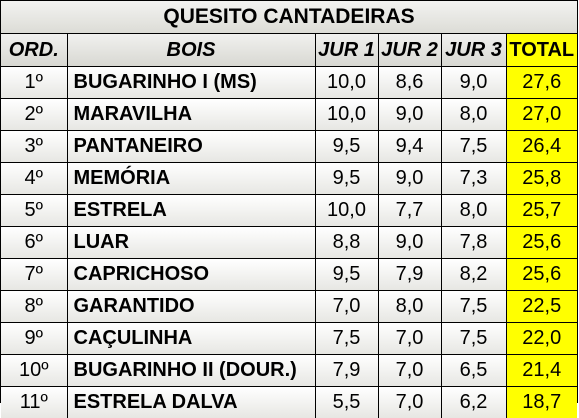 The image size is (579, 418). What do you see at coordinates (541, 147) in the screenshot?
I see `cell-total: 26,4` at bounding box center [541, 147].